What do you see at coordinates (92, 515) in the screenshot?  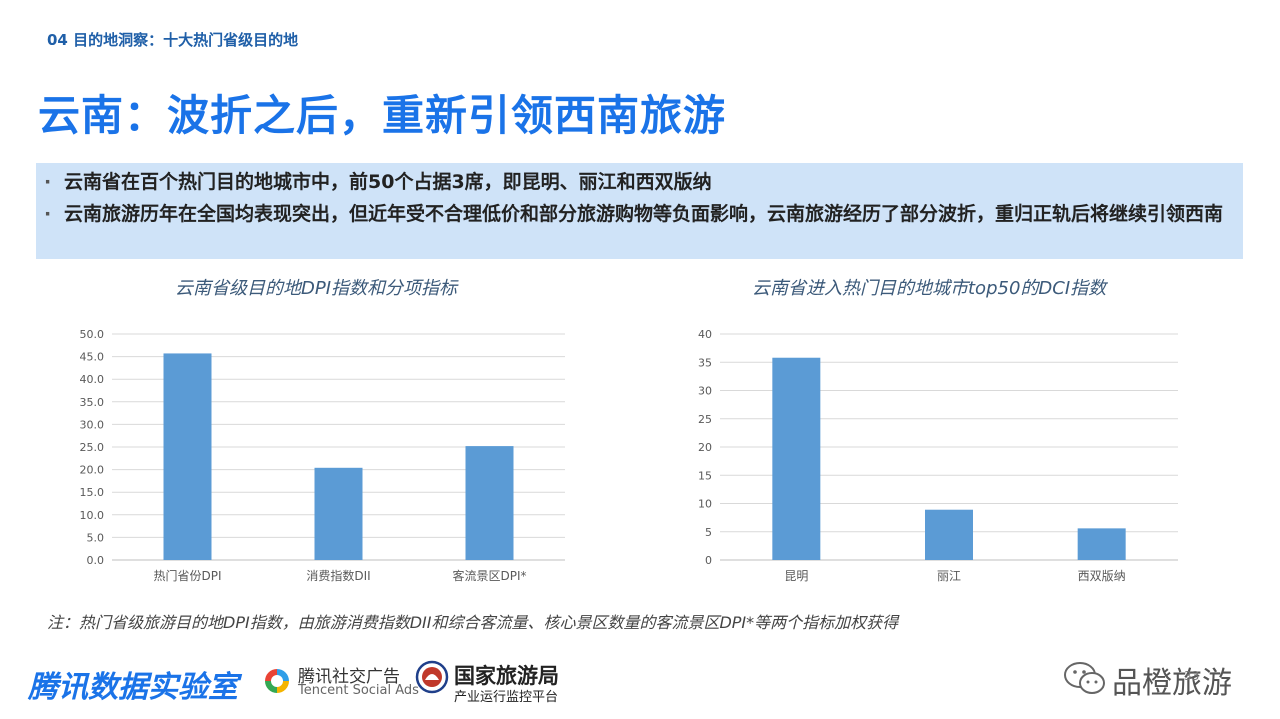 I see `y-tick-label: 10.0` at bounding box center [92, 515].